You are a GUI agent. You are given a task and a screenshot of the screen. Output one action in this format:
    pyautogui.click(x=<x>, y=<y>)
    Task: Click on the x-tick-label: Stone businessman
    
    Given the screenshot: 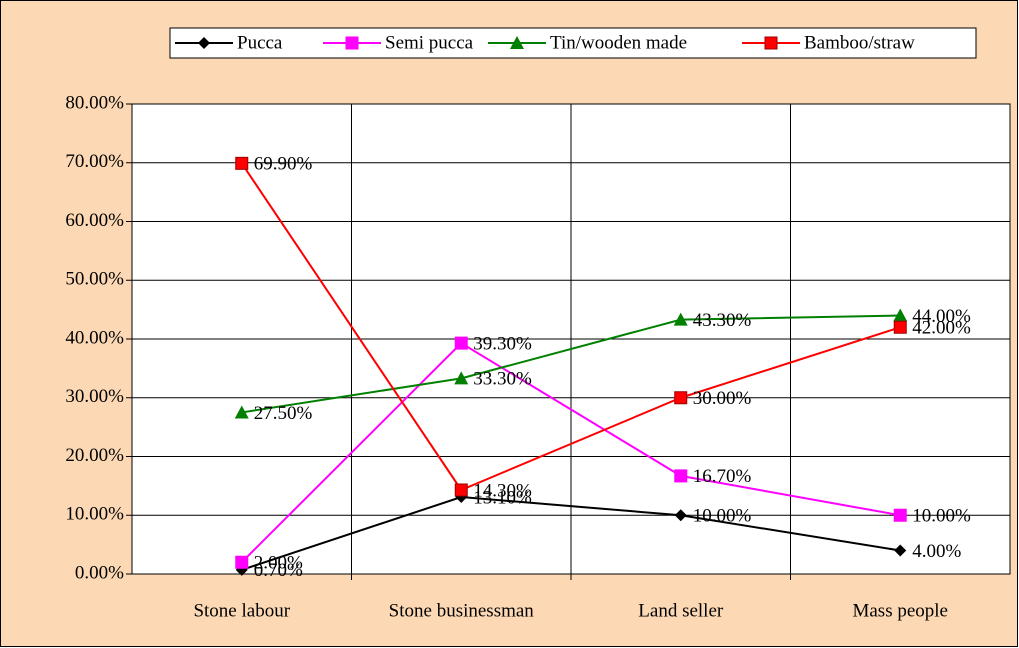 What is the action you would take?
    pyautogui.click(x=462, y=610)
    